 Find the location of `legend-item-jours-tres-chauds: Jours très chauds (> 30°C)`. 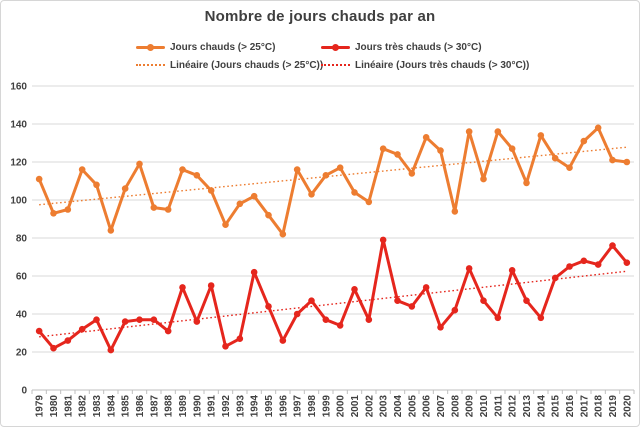

legend-item-jours-tres-chauds: Jours très chauds (> 30°C) is located at coordinates (401, 47).